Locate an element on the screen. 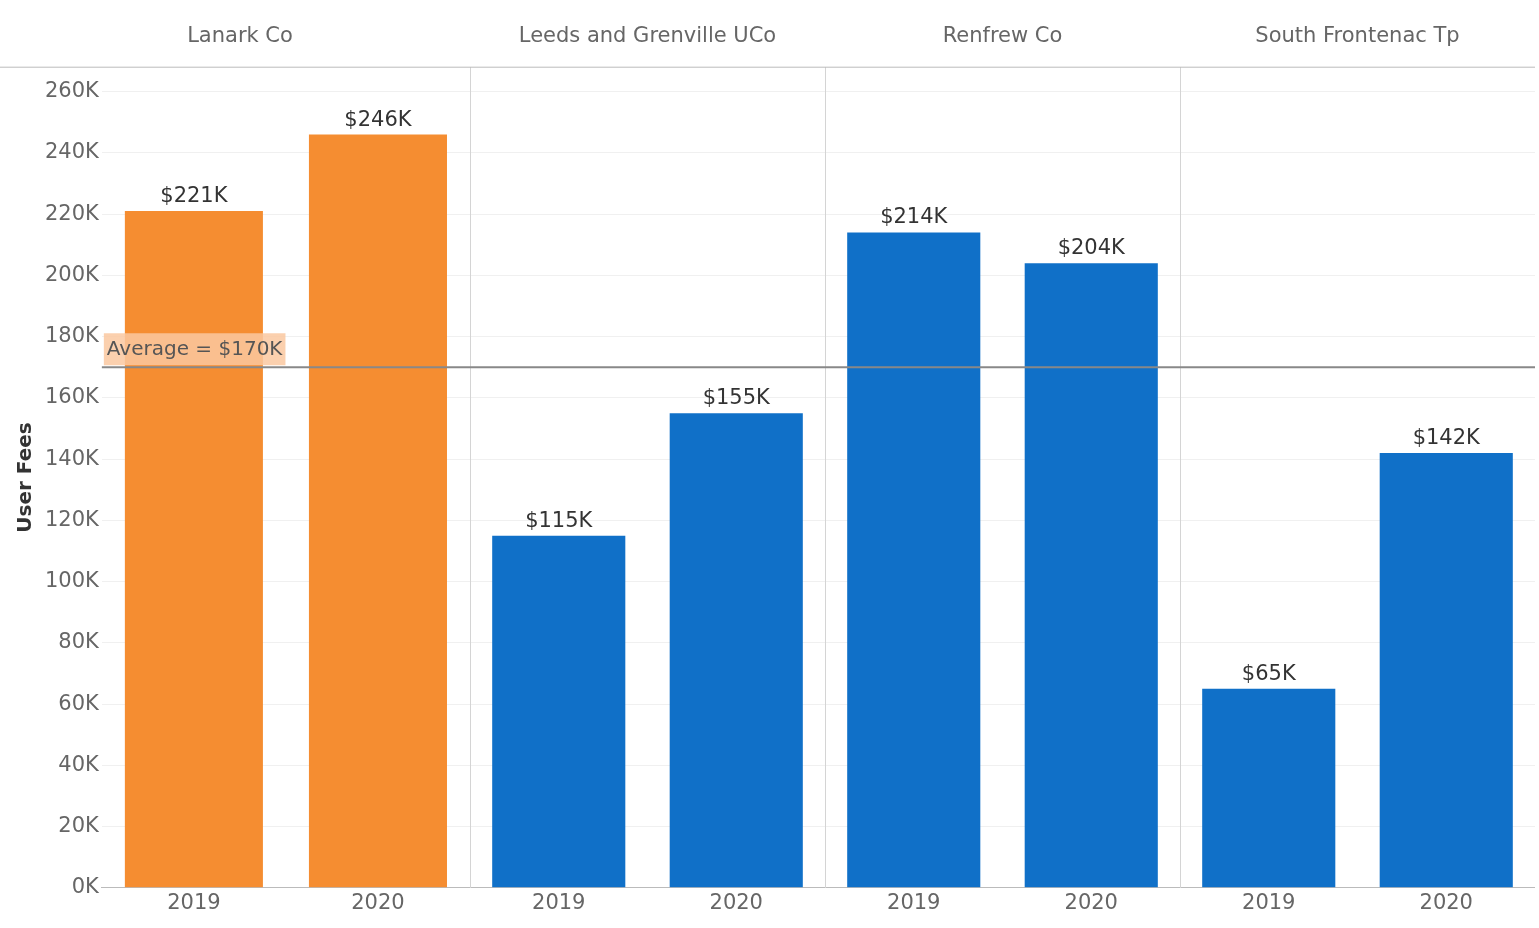  data-label: $65K is located at coordinates (1269, 672).